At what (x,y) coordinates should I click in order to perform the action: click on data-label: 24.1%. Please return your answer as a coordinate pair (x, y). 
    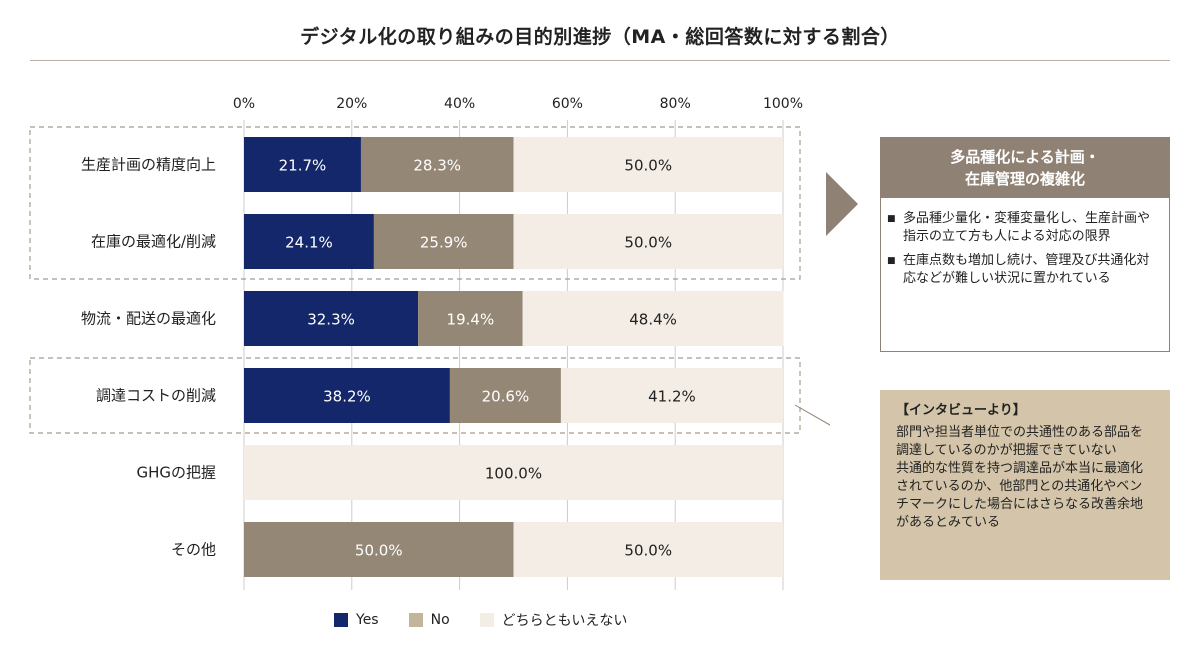
    Looking at the image, I should click on (309, 243).